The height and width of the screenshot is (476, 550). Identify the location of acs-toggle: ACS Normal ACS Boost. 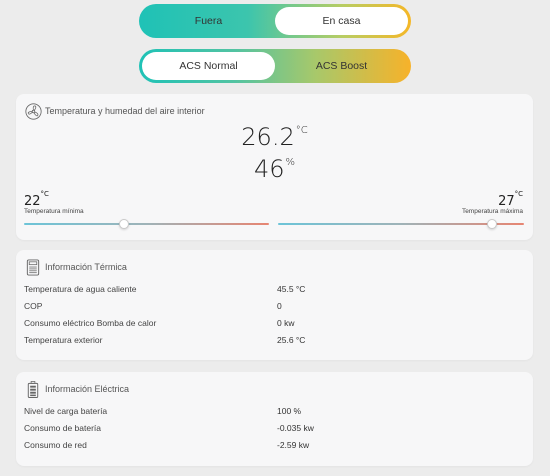
(275, 66).